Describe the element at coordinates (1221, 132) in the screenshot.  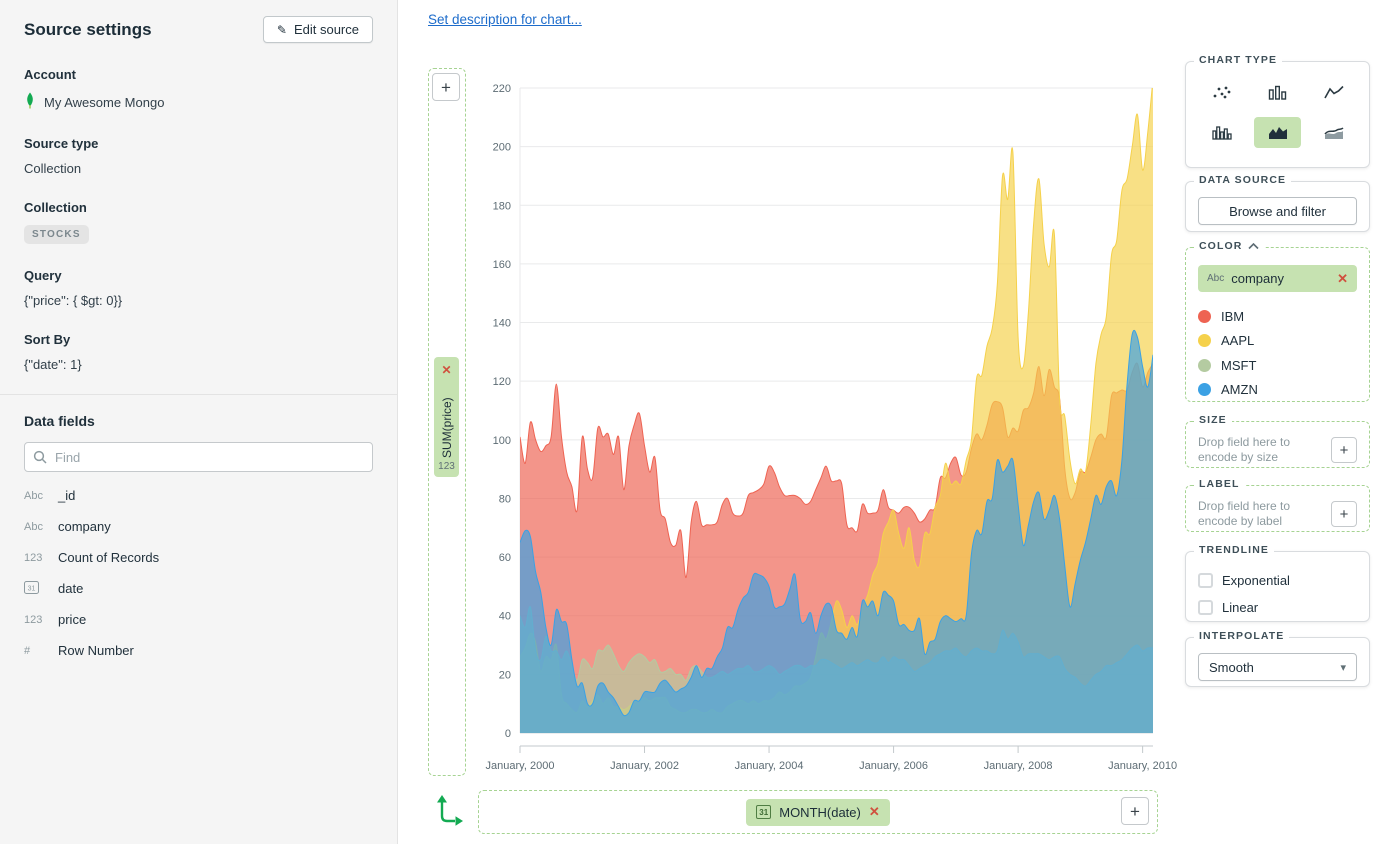
I see `chart-type-histogram` at that location.